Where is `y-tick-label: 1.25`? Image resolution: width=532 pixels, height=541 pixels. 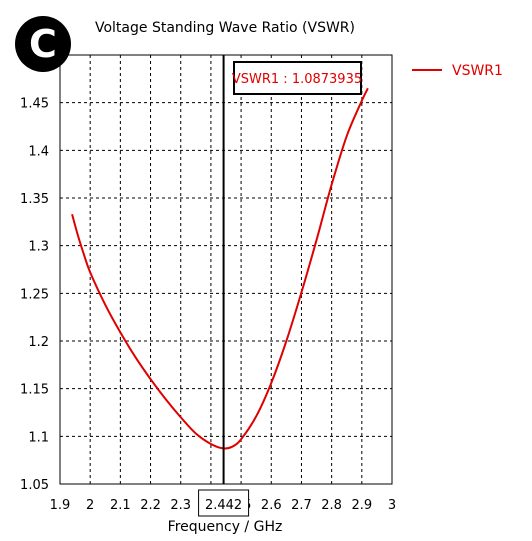
y-tick-label: 1.25 is located at coordinates (34, 294).